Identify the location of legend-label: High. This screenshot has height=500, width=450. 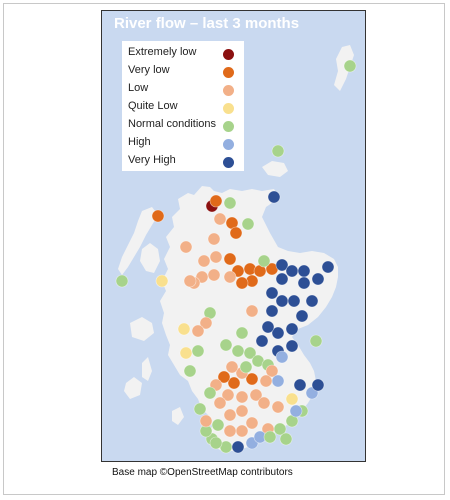
(139, 142).